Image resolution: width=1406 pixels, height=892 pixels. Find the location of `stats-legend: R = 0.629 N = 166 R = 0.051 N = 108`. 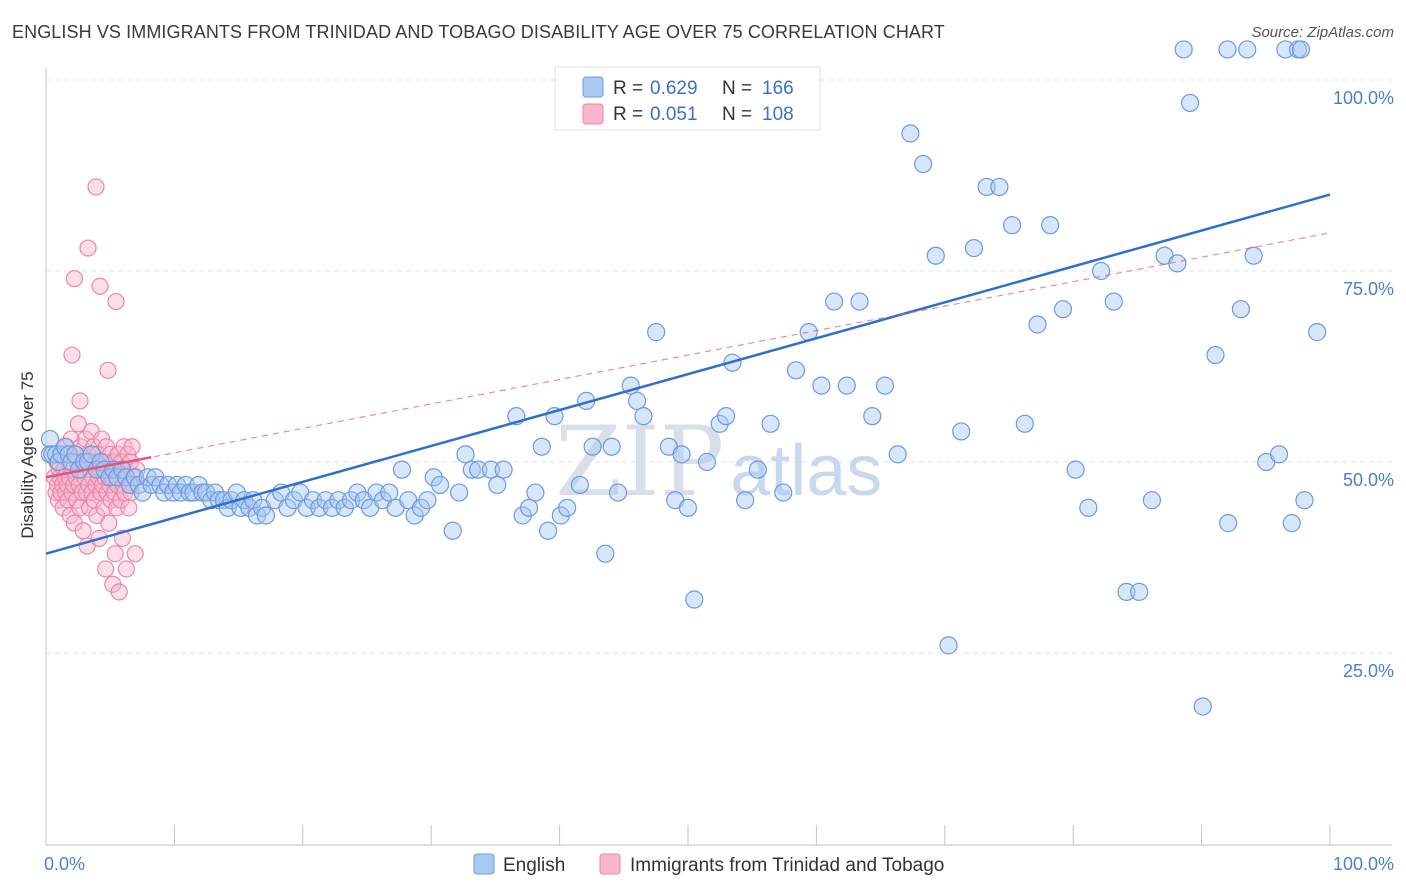

stats-legend: R = 0.629 N = 166 R = 0.051 N = 108 is located at coordinates (687, 98).